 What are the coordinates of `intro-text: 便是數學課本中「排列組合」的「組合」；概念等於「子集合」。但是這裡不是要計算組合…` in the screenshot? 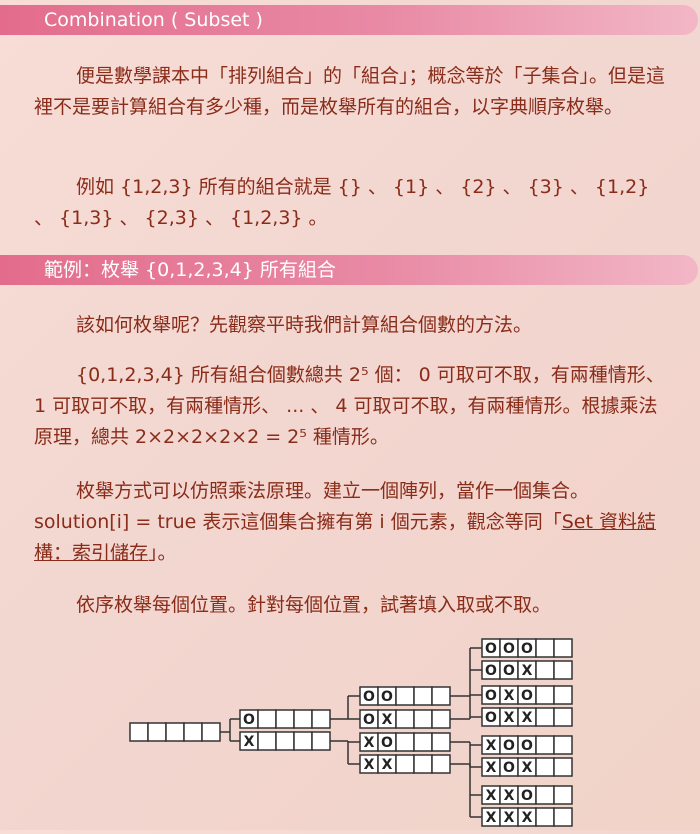 It's located at (350, 91).